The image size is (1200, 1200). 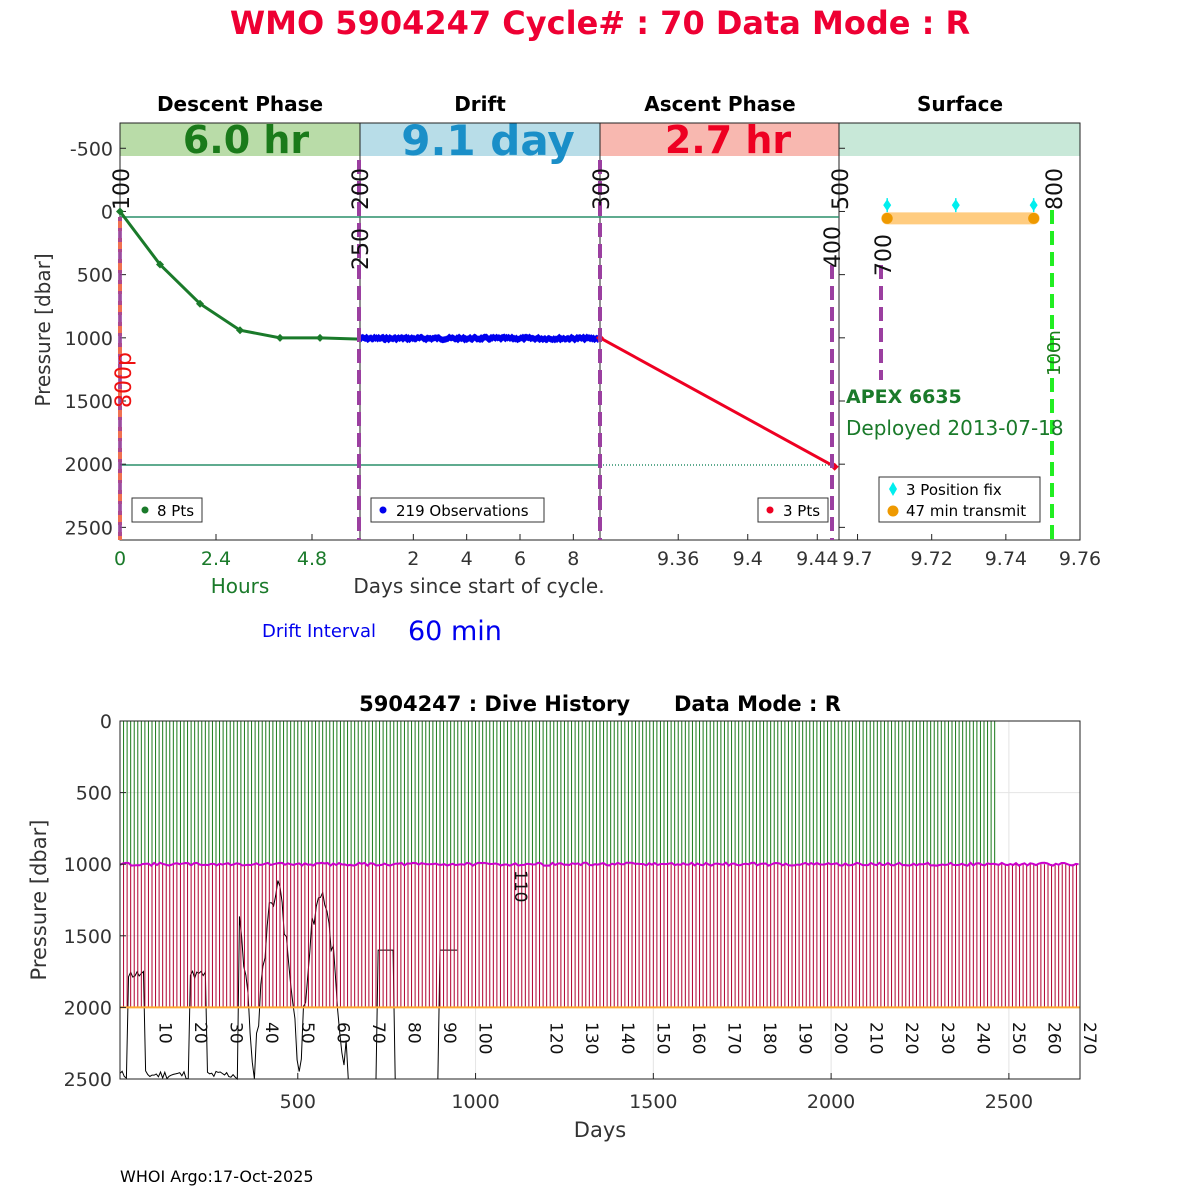 What do you see at coordinates (627, 1038) in the screenshot?
I see `history-cycle-label: 140` at bounding box center [627, 1038].